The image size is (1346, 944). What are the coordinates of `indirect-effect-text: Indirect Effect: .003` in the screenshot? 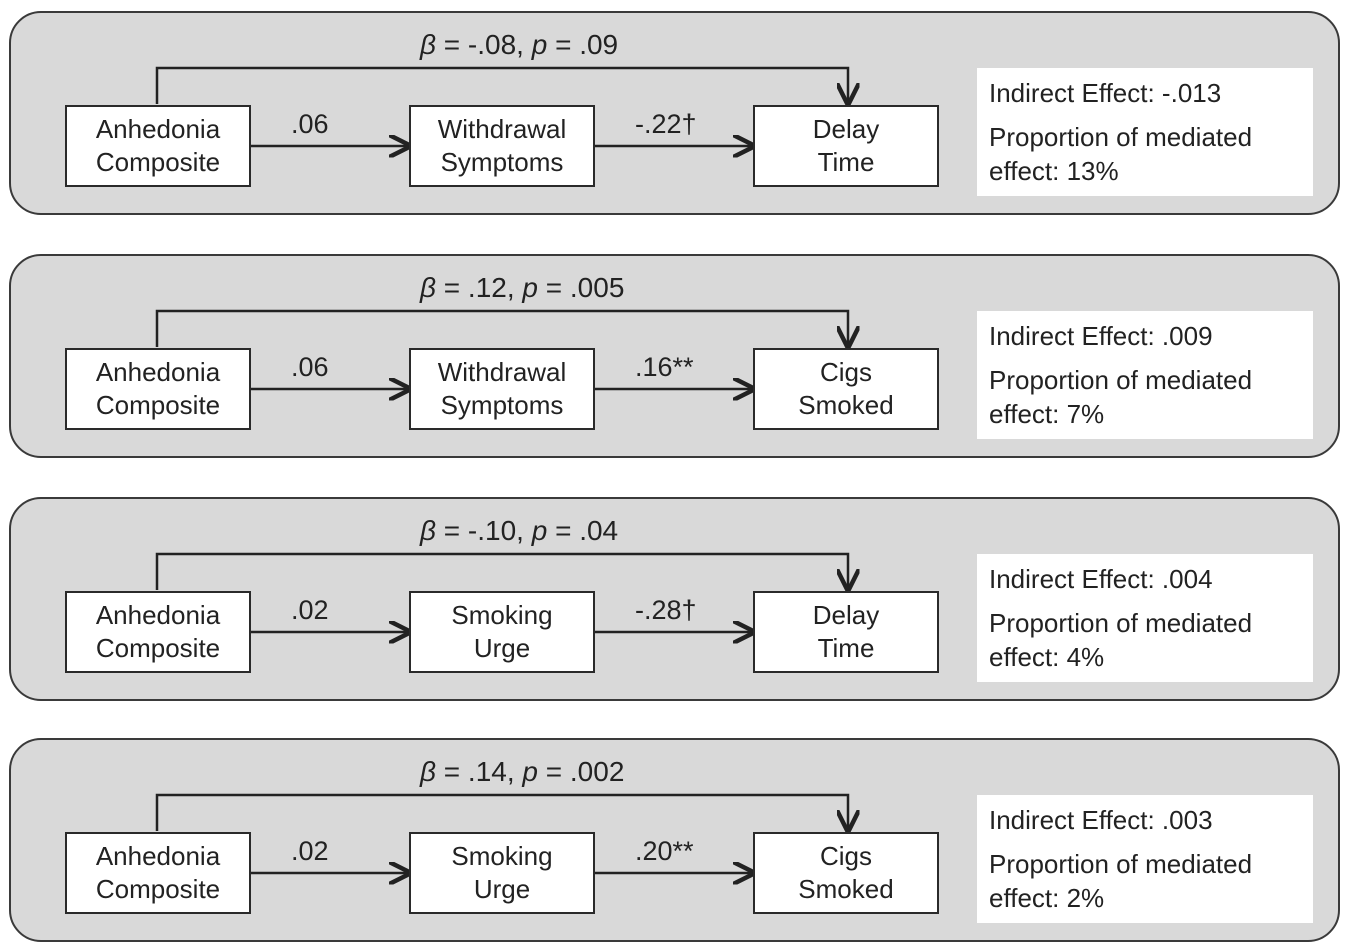 It's located at (1101, 820).